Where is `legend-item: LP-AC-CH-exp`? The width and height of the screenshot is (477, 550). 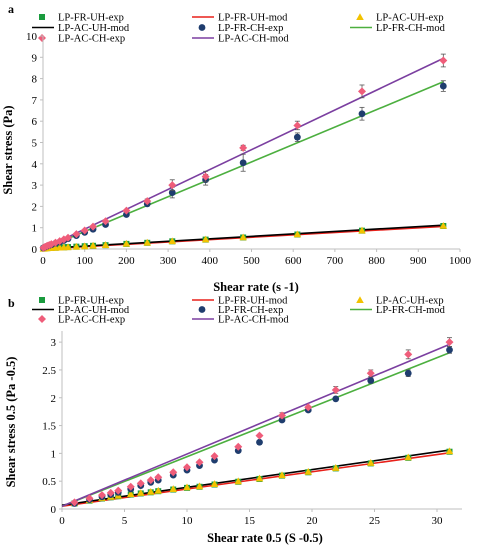
legend-item: LP-AC-CH-exp is located at coordinates (81, 39).